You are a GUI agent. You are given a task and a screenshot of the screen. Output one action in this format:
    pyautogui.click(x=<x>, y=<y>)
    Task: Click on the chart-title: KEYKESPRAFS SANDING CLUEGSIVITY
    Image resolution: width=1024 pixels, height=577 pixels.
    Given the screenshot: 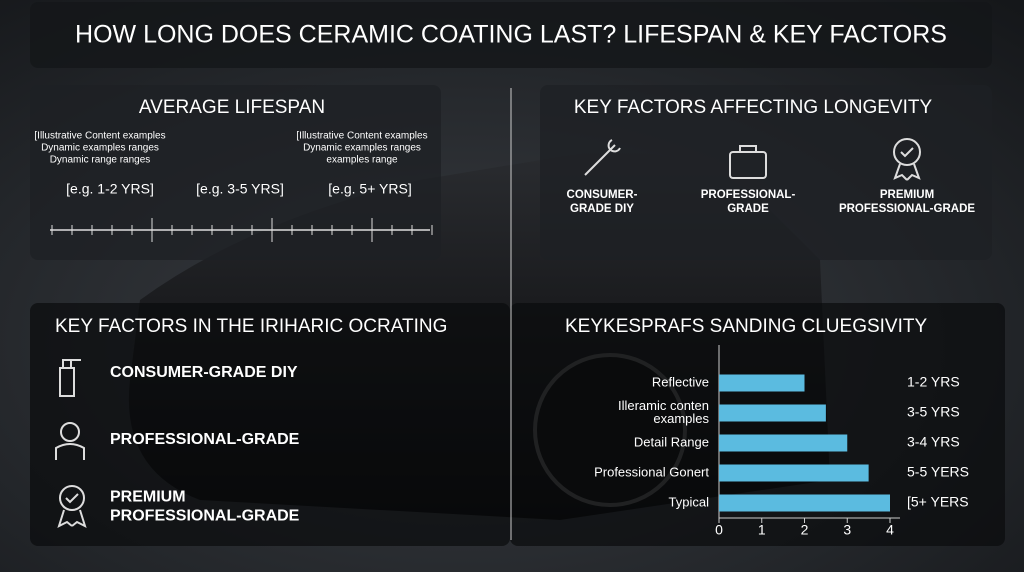 What is the action you would take?
    pyautogui.click(x=746, y=326)
    